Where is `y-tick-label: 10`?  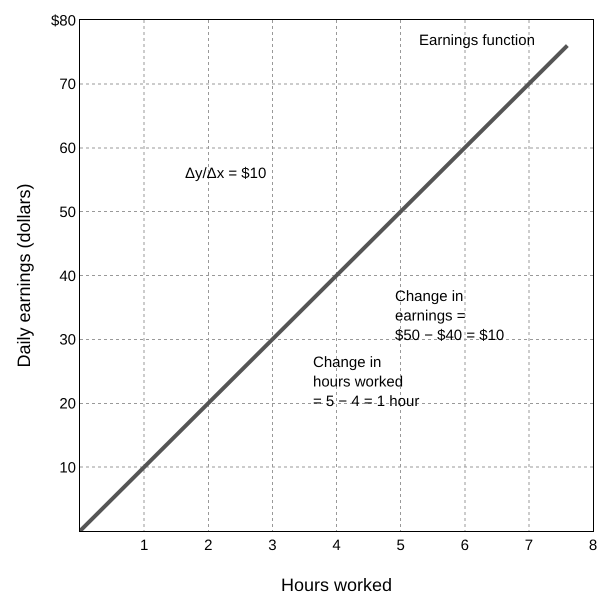
y-tick-label: 10 is located at coordinates (67, 467).